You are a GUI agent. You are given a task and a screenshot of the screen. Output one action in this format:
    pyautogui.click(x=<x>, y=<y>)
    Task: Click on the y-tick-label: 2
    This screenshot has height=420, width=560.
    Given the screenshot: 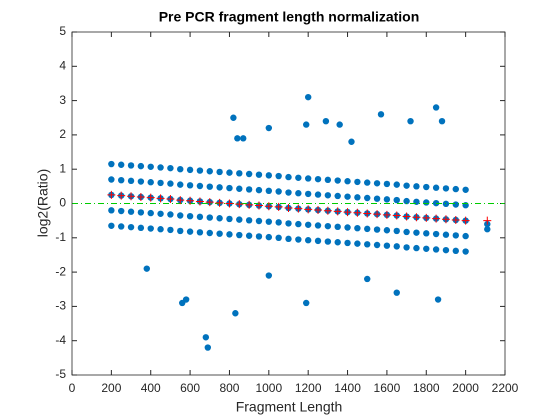 What is the action you would take?
    pyautogui.click(x=62, y=134)
    